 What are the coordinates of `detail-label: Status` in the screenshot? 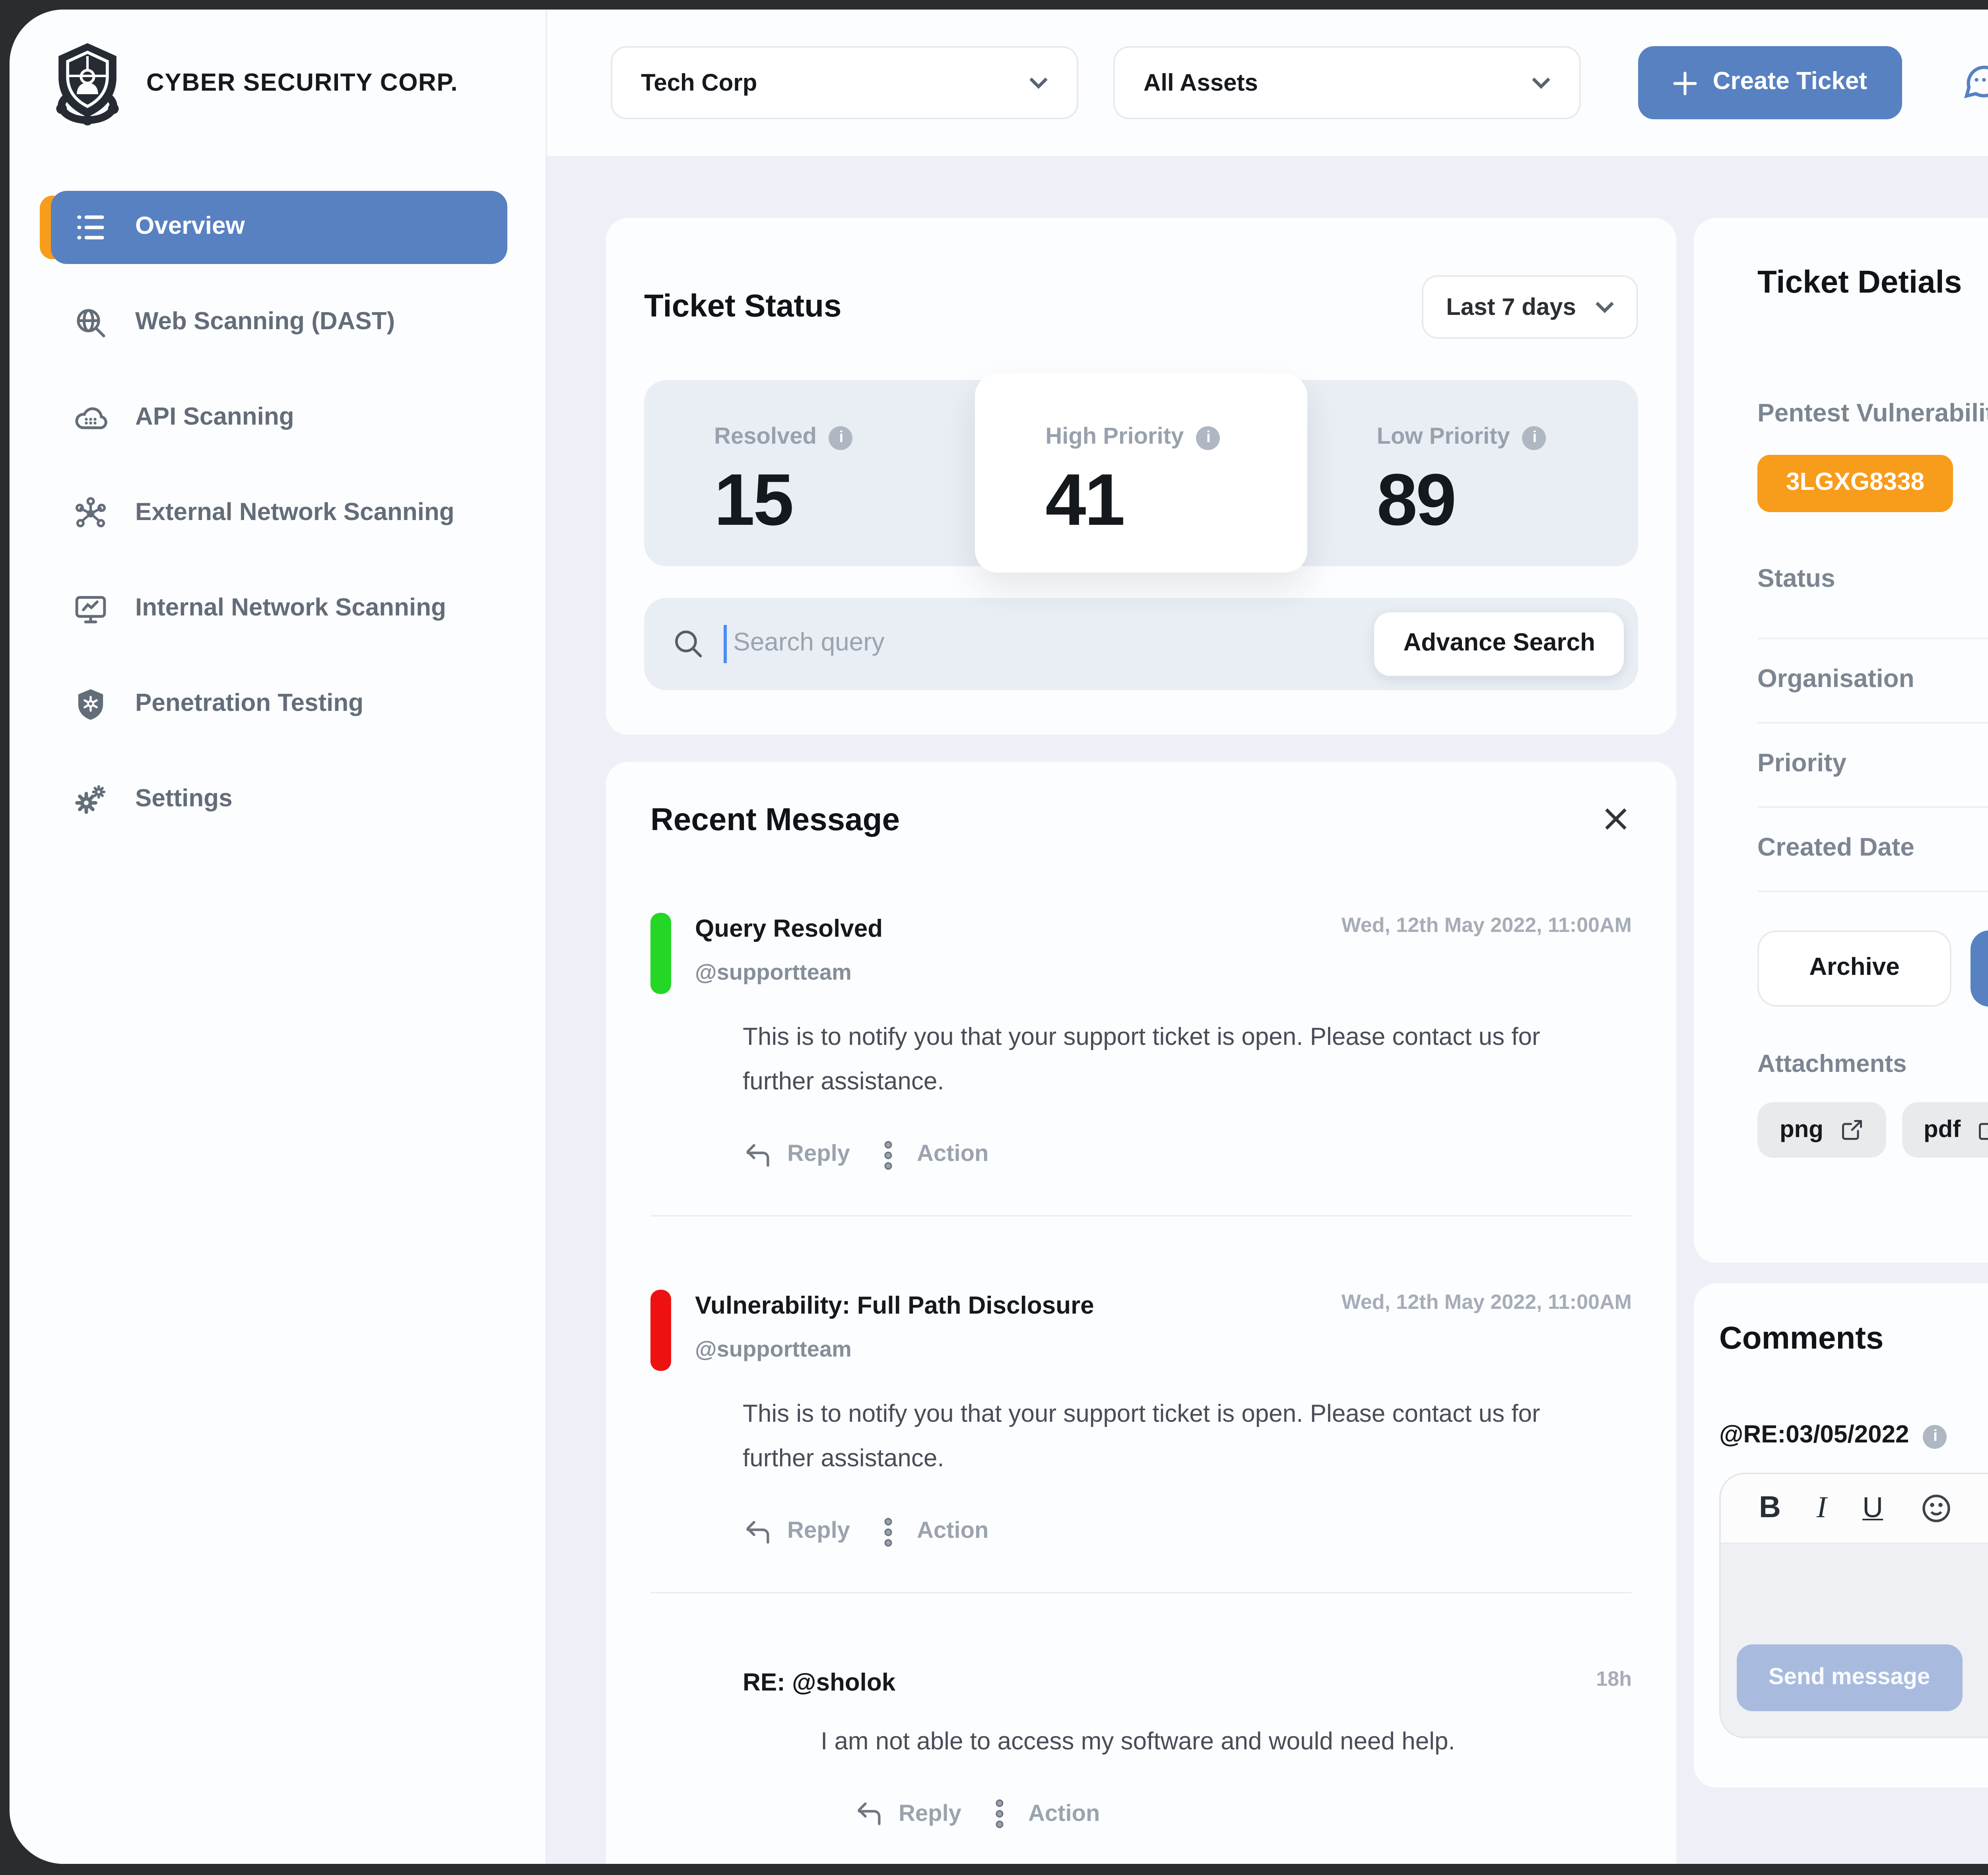 It's located at (1796, 578).